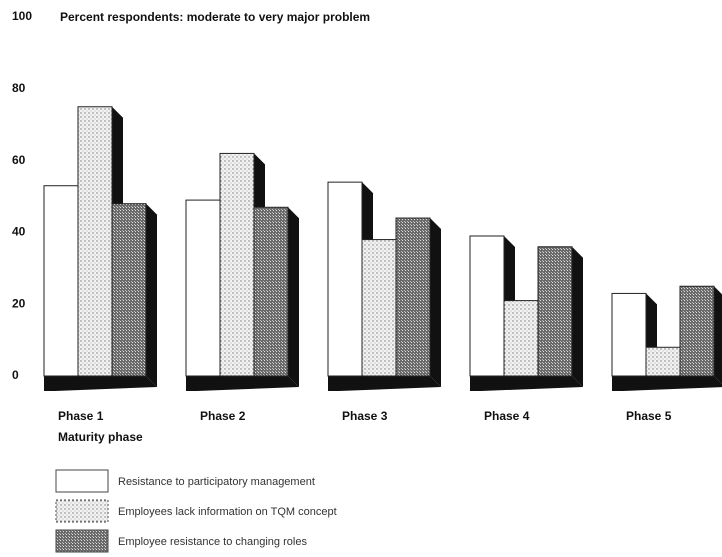  I want to click on legend-label: Resistance to participatory management, so click(216, 482).